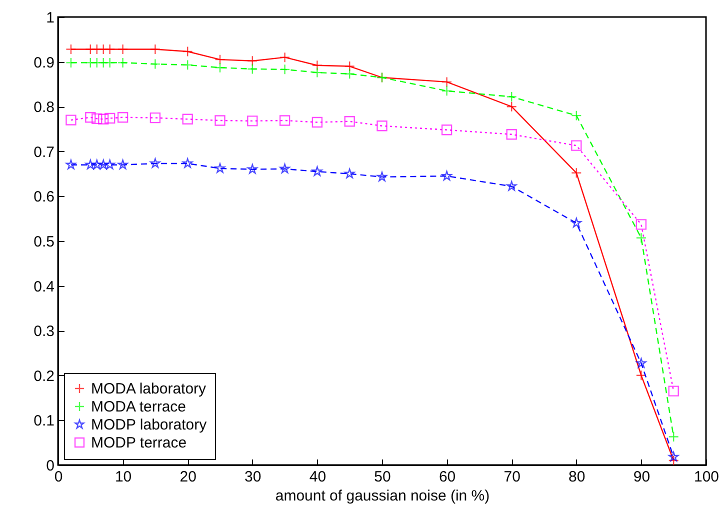 This screenshot has width=720, height=531. Describe the element at coordinates (44, 107) in the screenshot. I see `y-tick-label: 0.8` at that location.